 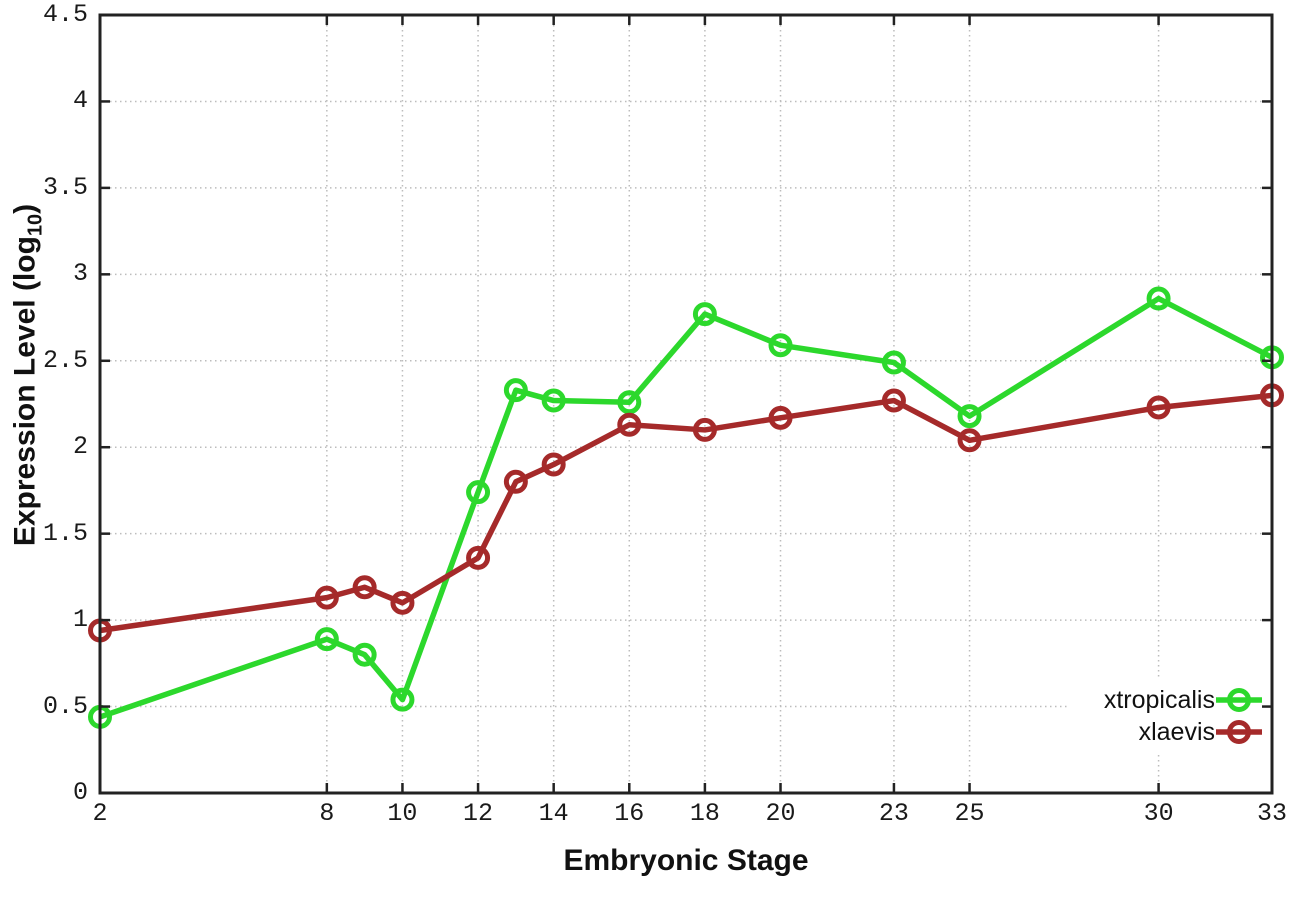 What do you see at coordinates (80, 274) in the screenshot?
I see `y-tick-label: 3` at bounding box center [80, 274].